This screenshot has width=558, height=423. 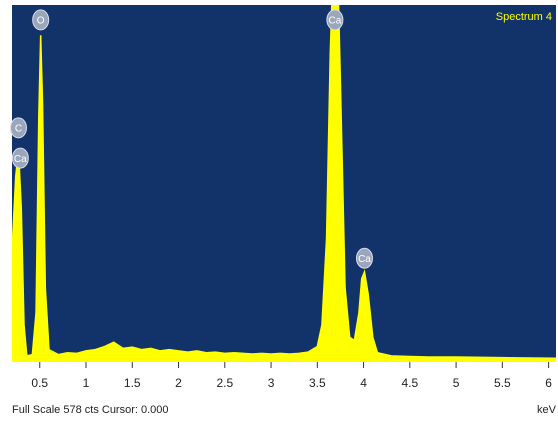 What do you see at coordinates (524, 17) in the screenshot?
I see `spectrum-title: Spectrum 4` at bounding box center [524, 17].